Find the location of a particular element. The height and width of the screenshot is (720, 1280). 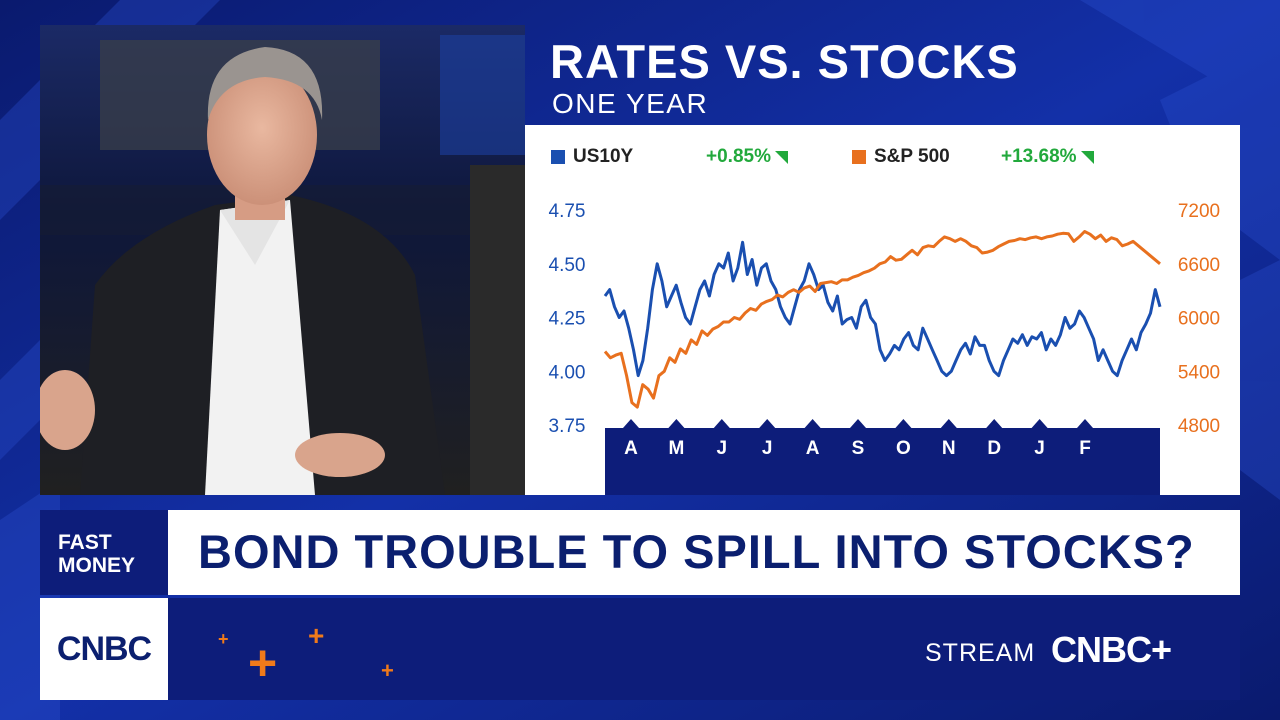

legend-swatch-sp500 is located at coordinates (859, 157).